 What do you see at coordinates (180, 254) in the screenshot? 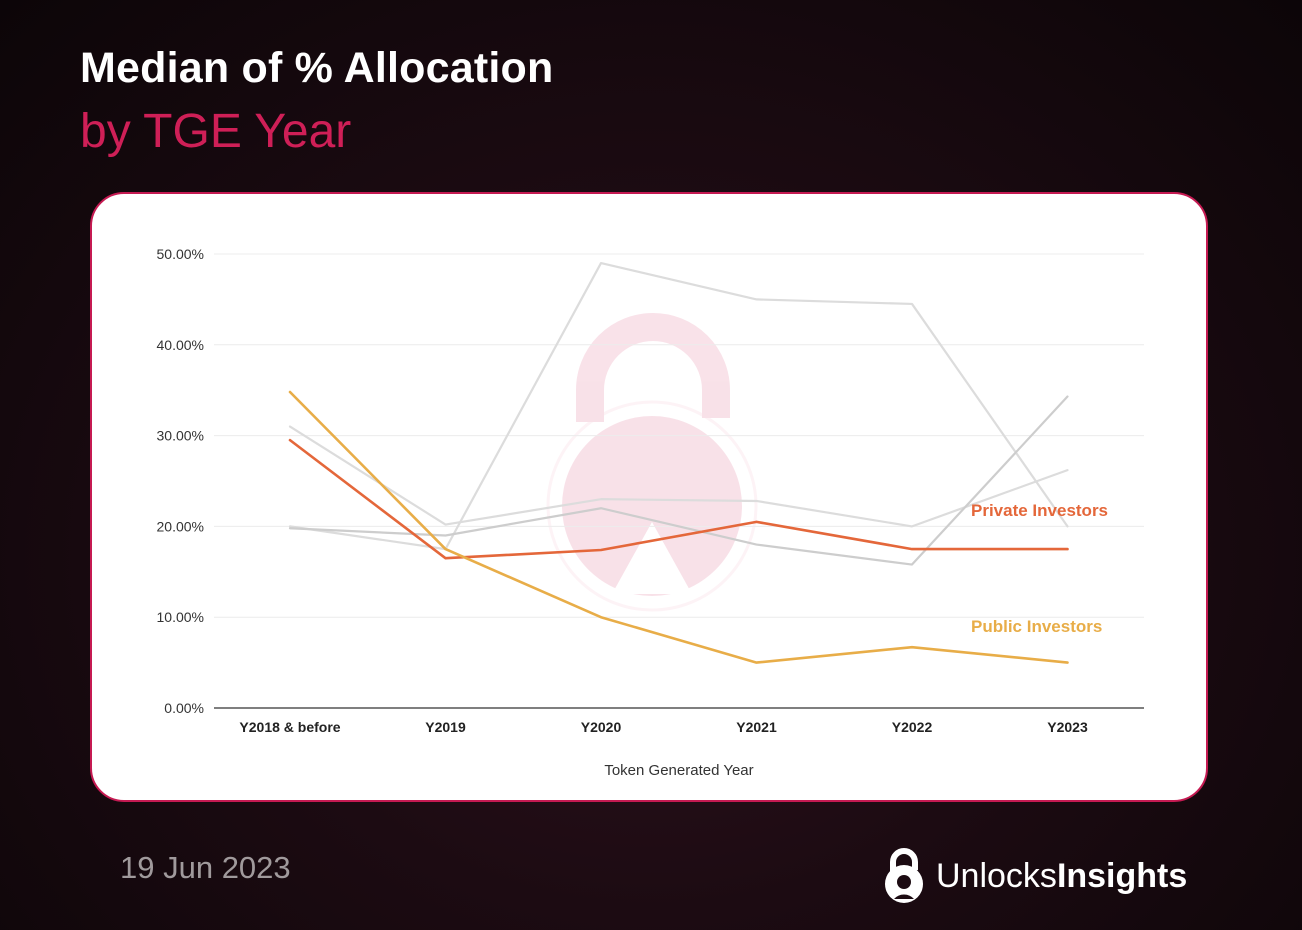
I see `y-tick-label: 50.00%` at bounding box center [180, 254].